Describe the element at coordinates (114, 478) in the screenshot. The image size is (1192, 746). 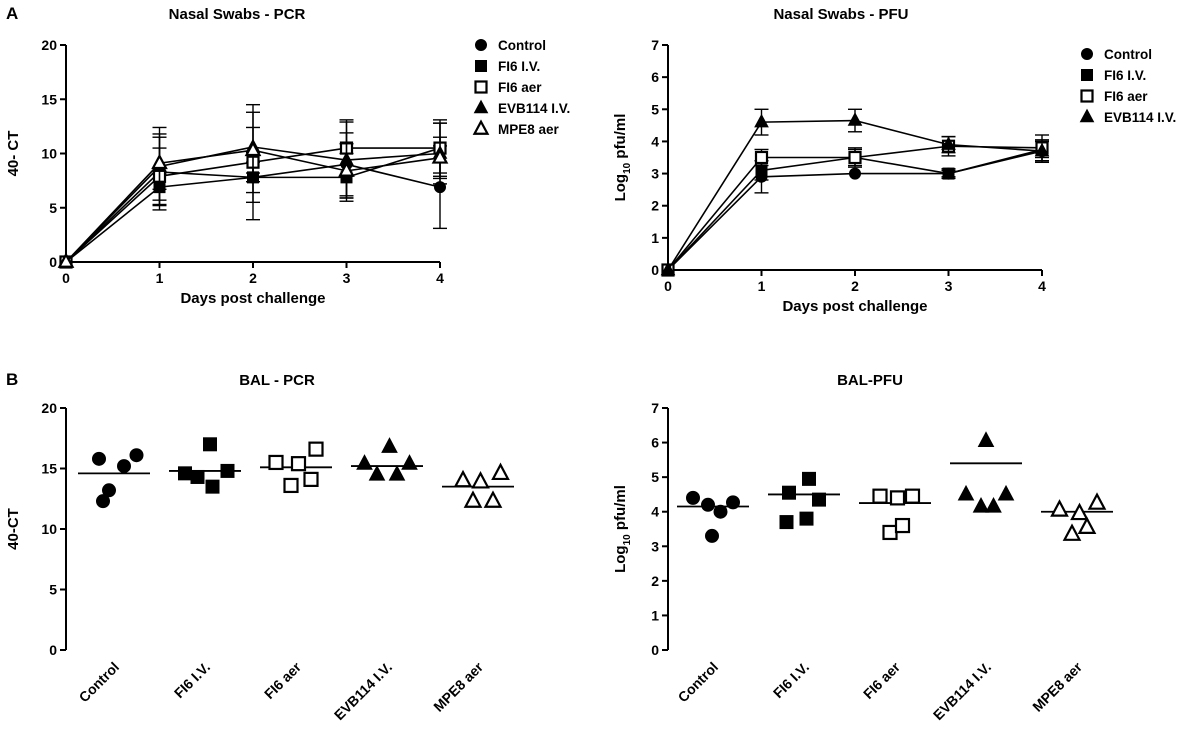
I see `group-control` at that location.